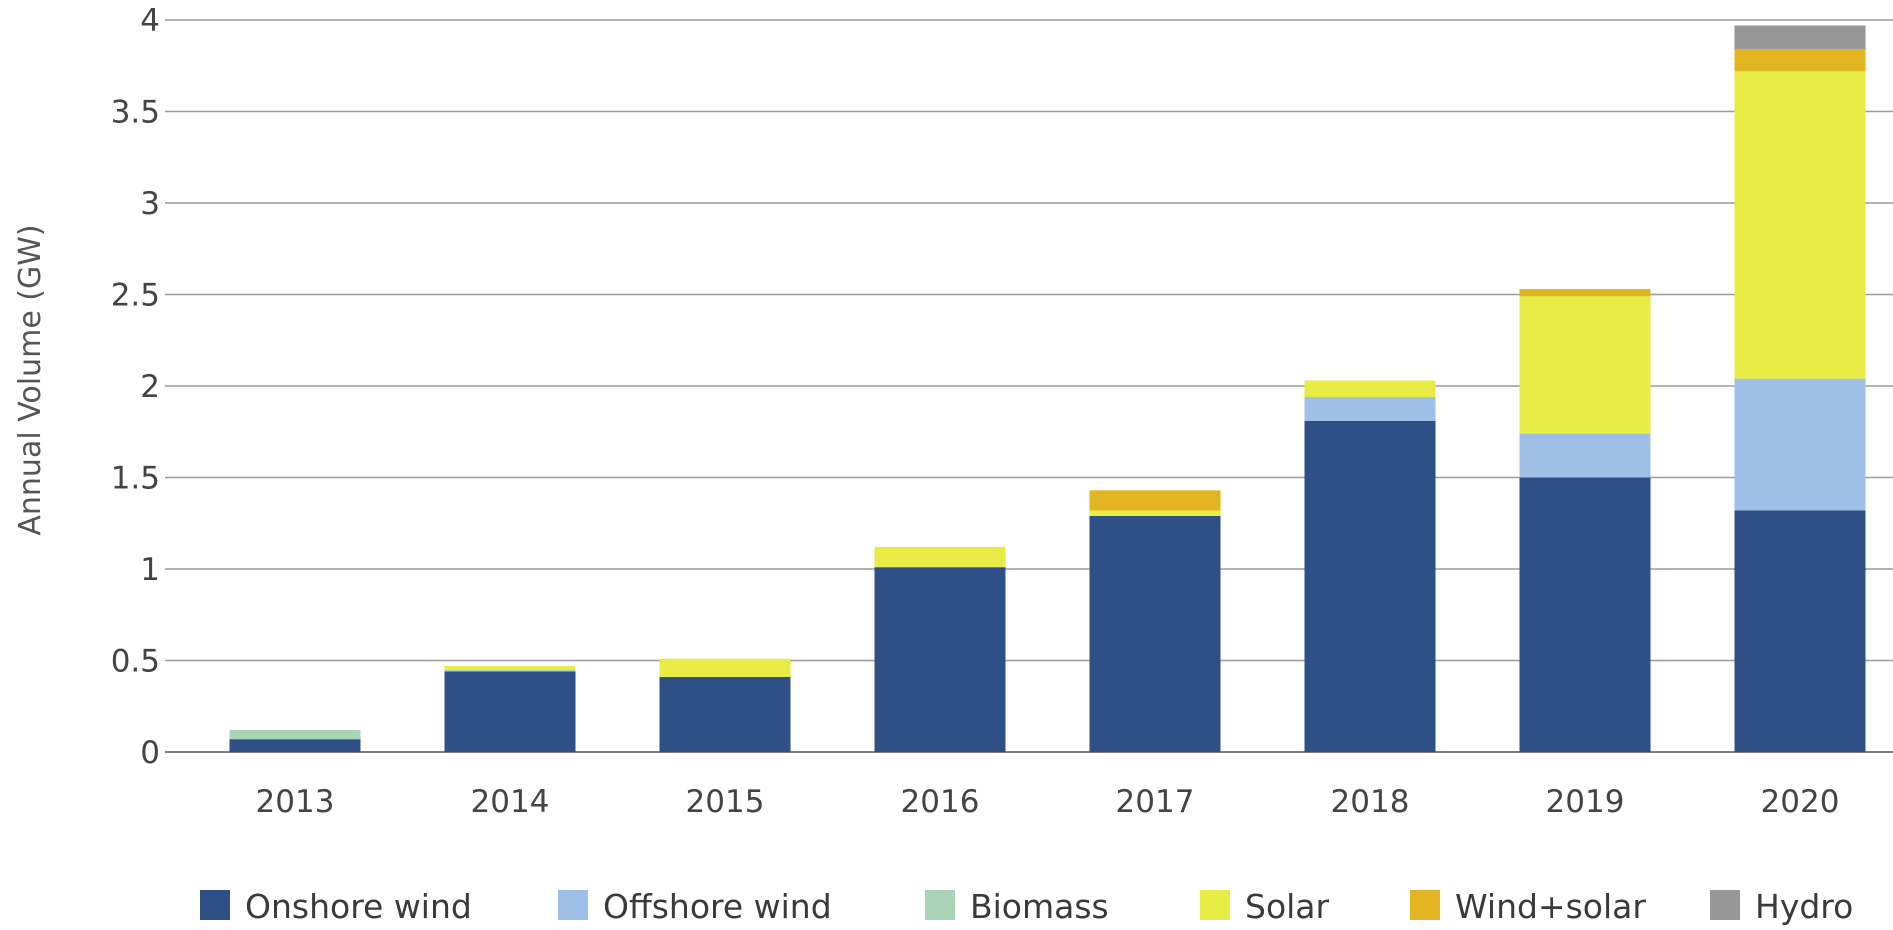 This screenshot has height=930, width=1893. What do you see at coordinates (150, 387) in the screenshot?
I see `y-tick-label: 2` at bounding box center [150, 387].